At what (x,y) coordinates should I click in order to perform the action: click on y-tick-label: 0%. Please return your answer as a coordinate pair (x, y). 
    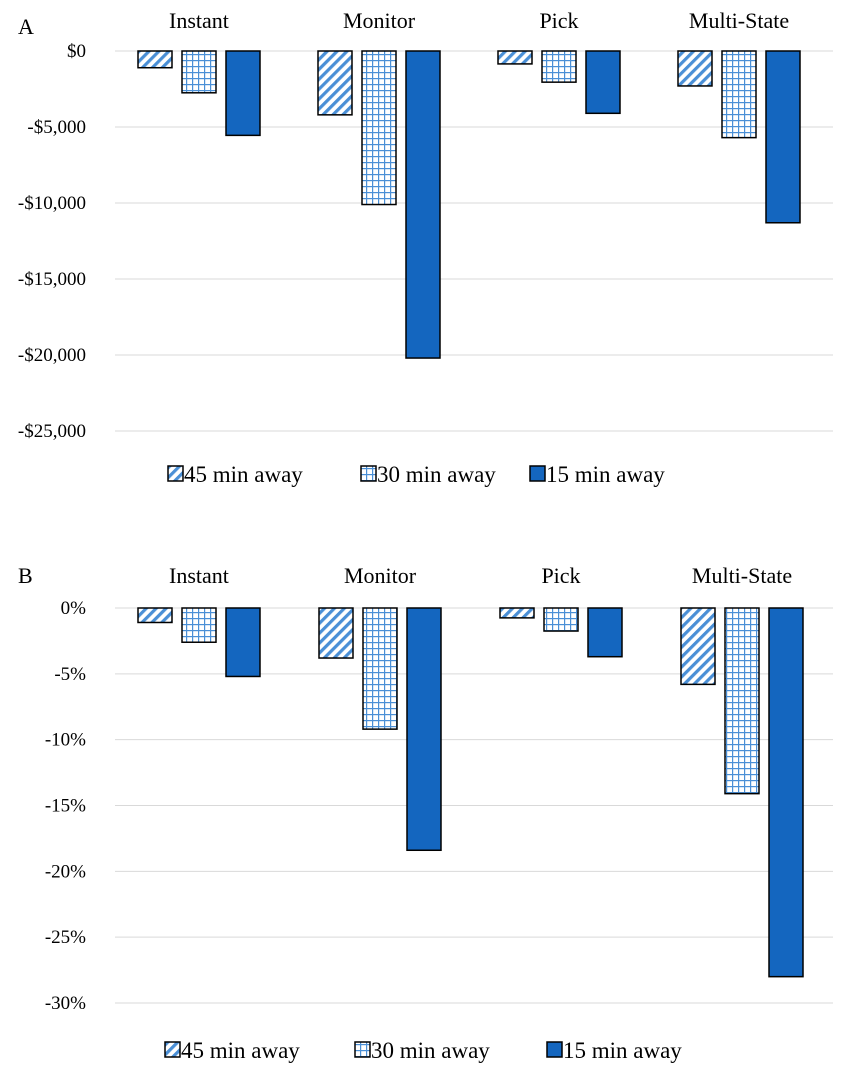
    Looking at the image, I should click on (74, 608).